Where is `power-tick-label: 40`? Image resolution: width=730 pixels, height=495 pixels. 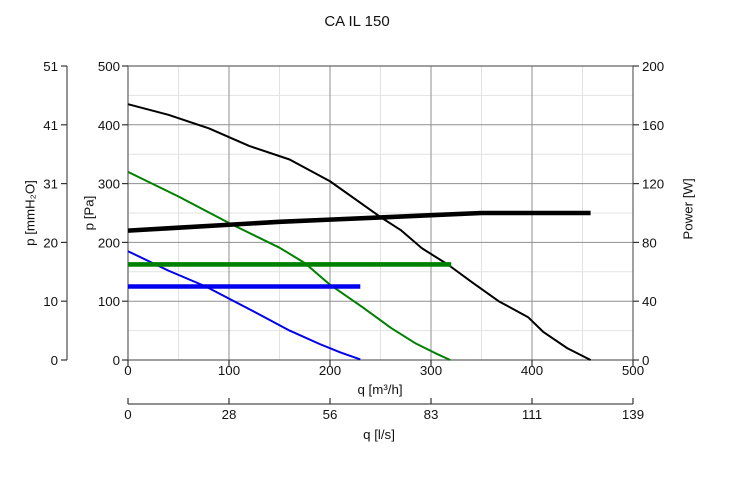 power-tick-label: 40 is located at coordinates (649, 301).